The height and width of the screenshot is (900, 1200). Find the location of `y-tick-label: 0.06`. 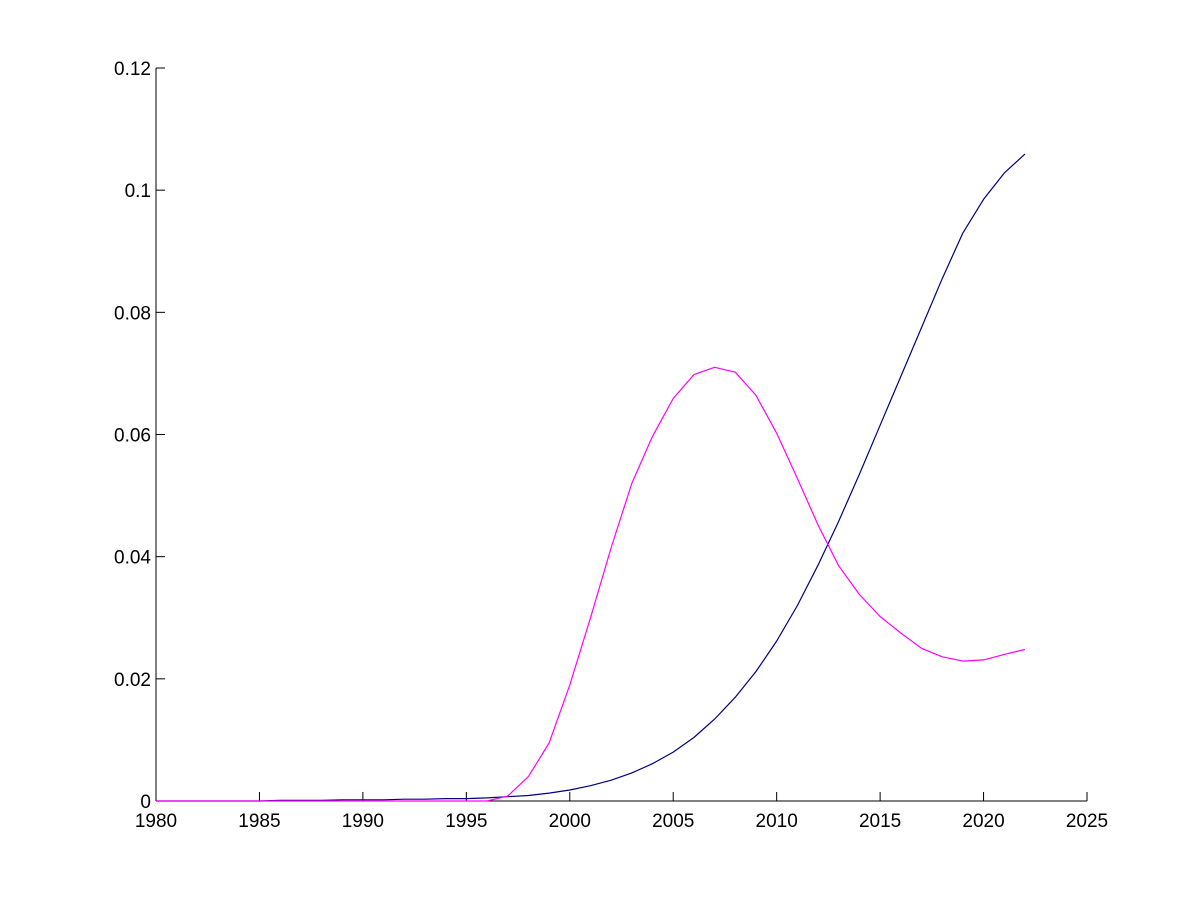

y-tick-label: 0.06 is located at coordinates (132, 436).